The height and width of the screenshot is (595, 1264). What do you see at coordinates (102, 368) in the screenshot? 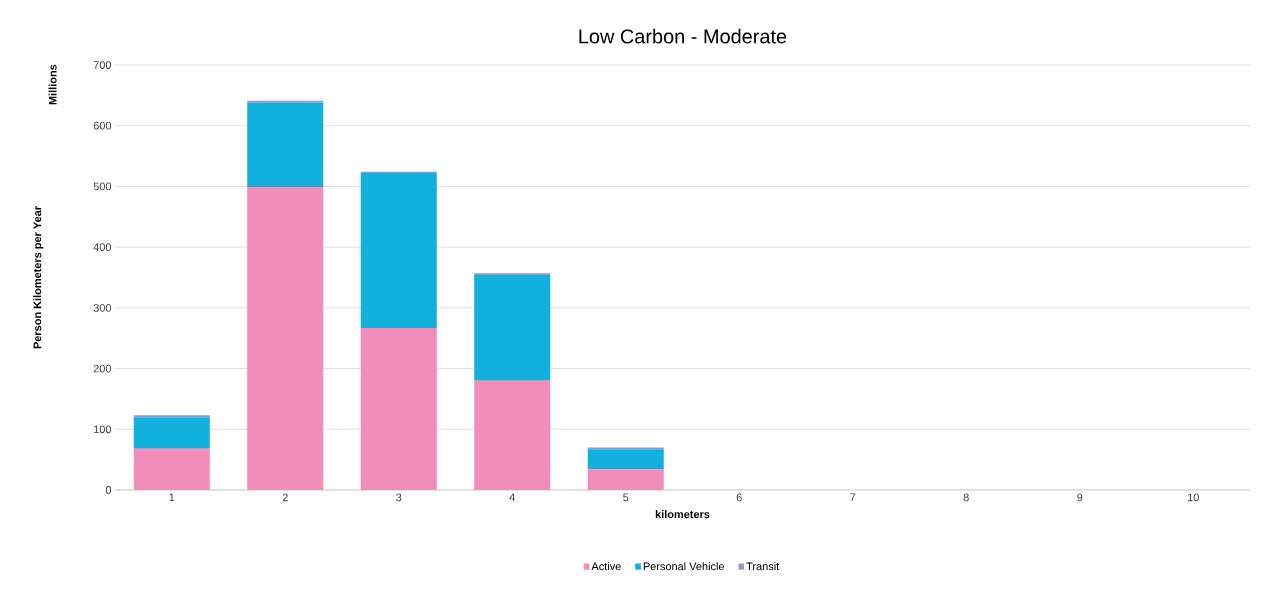
I see `y-tick-label: 200` at bounding box center [102, 368].